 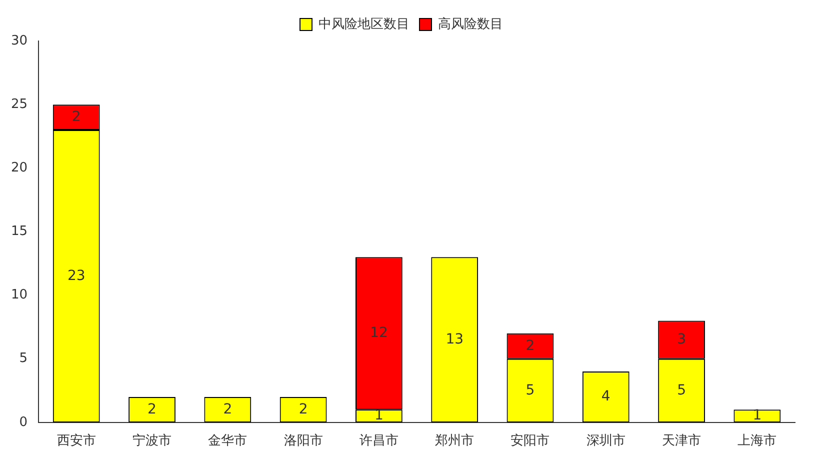 What do you see at coordinates (379, 333) in the screenshot?
I see `data-label: 12` at bounding box center [379, 333].